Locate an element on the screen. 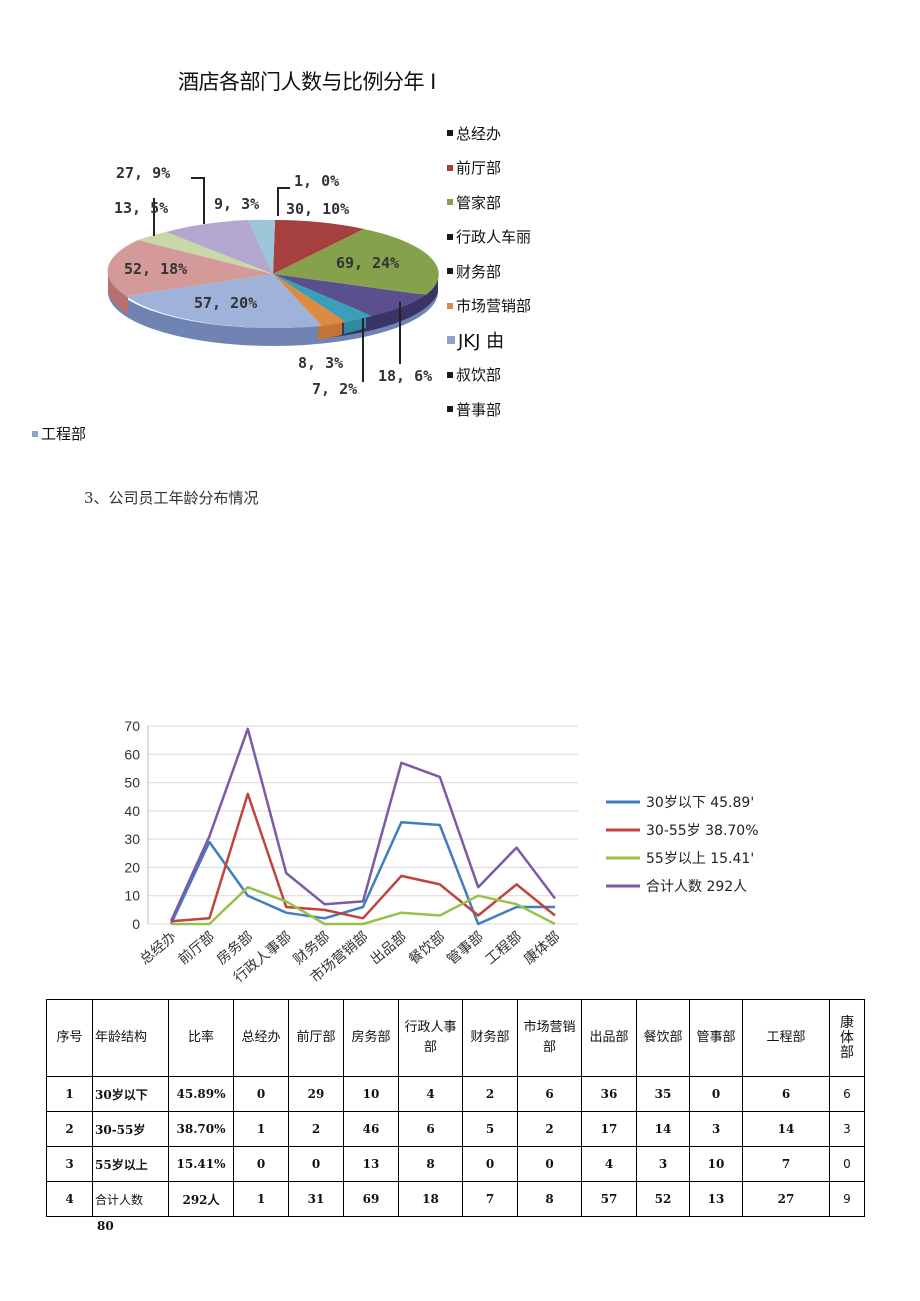 The width and height of the screenshot is (920, 1301). y-tick-label: 70 is located at coordinates (132, 726).